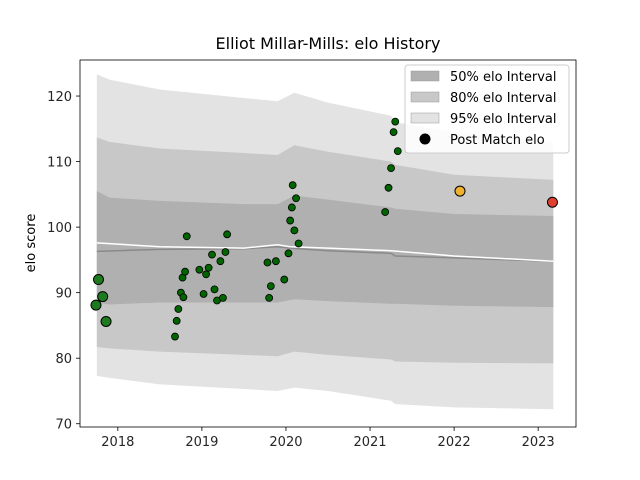 This screenshot has height=480, width=640. Describe the element at coordinates (59, 228) in the screenshot. I see `y-tick-label: 100` at that location.